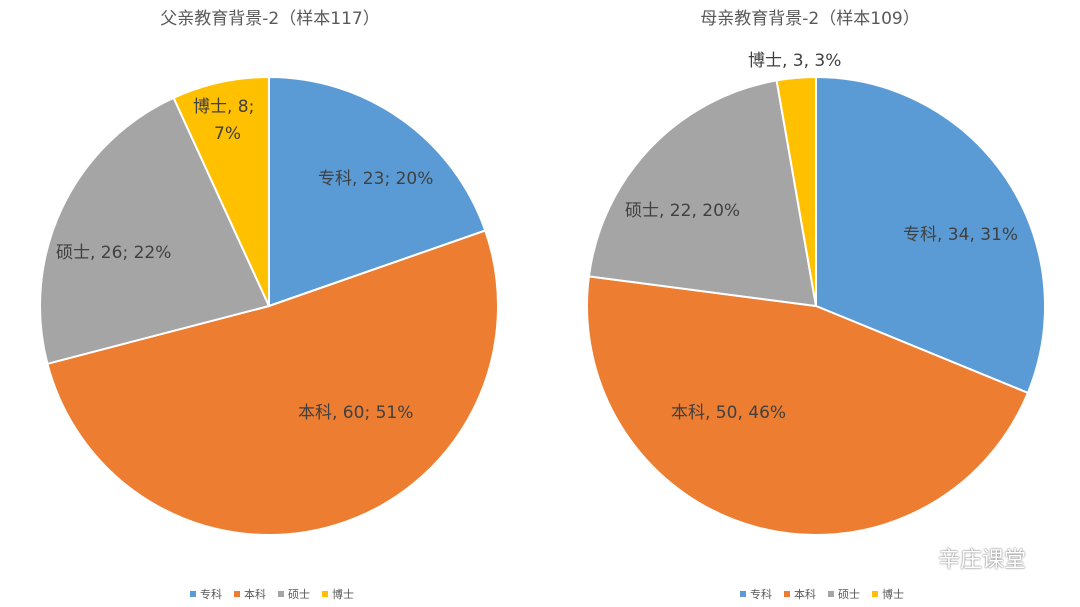 The height and width of the screenshot is (607, 1080). Describe the element at coordinates (911, 557) in the screenshot. I see `wechat-icon` at that location.